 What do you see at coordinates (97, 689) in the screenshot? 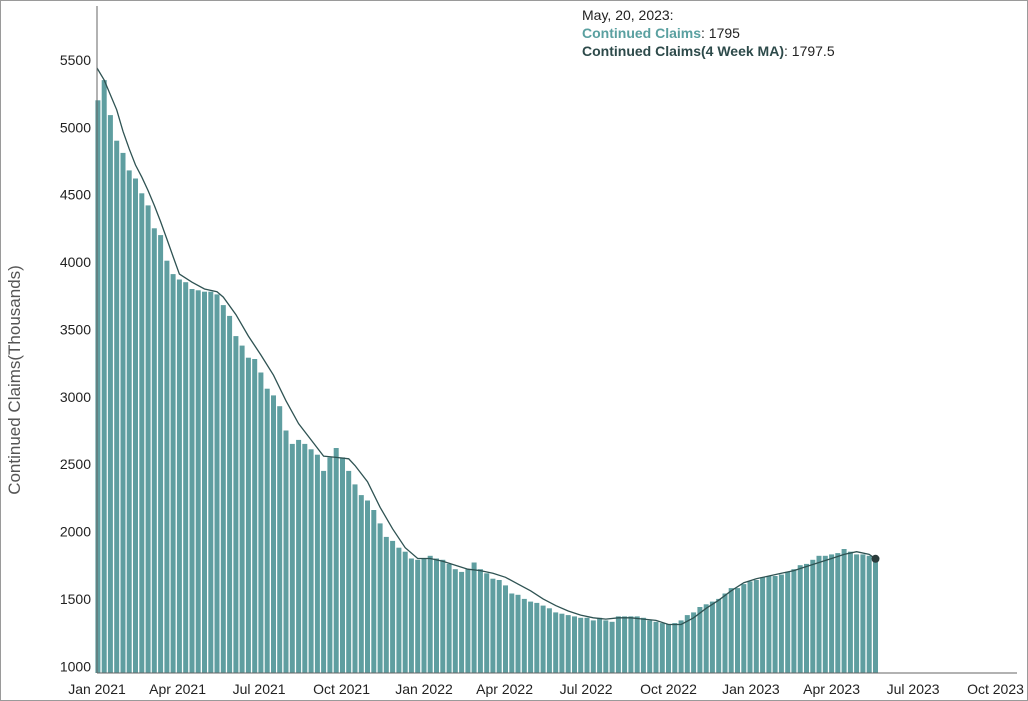
I see `x-tick-label: Jan 2021` at bounding box center [97, 689].